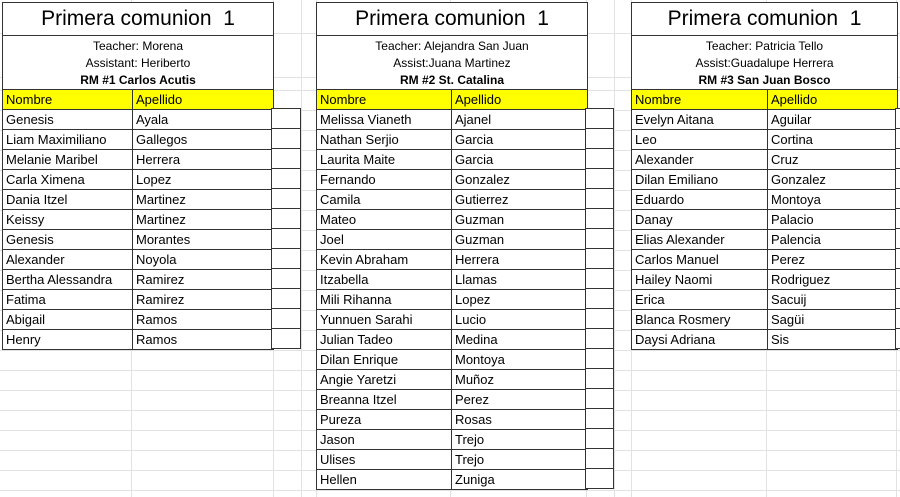  What do you see at coordinates (832, 319) in the screenshot?
I see `cell-apellido: Sagüi` at bounding box center [832, 319].